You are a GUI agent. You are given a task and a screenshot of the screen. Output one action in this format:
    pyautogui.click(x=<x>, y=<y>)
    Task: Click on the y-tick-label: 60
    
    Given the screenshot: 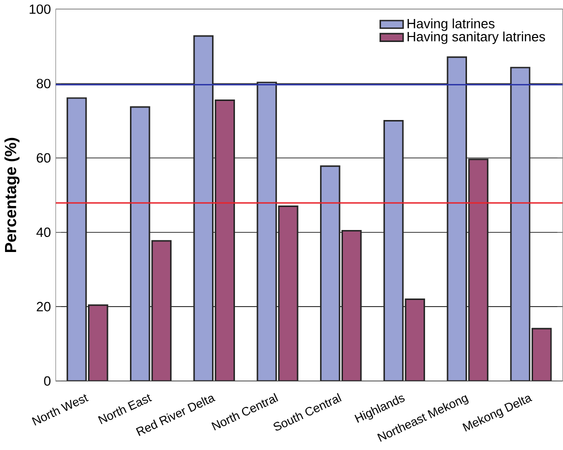 What is the action you would take?
    pyautogui.click(x=43, y=157)
    